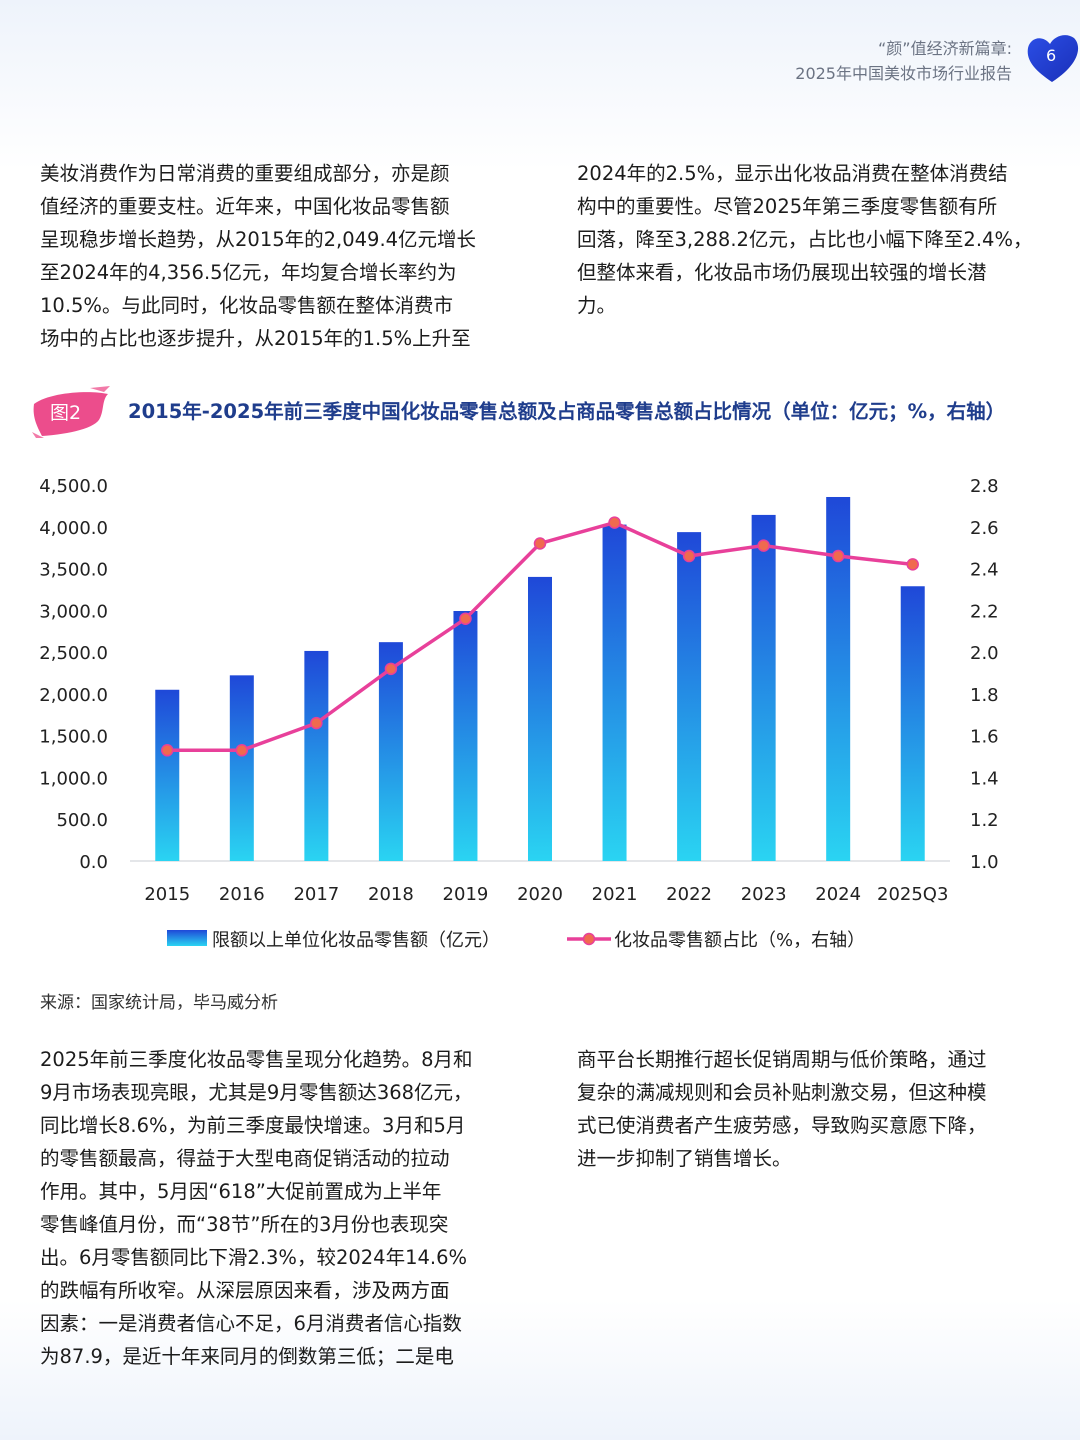 This screenshot has height=1440, width=1080. I want to click on x-tick-label: 2024, so click(838, 894).